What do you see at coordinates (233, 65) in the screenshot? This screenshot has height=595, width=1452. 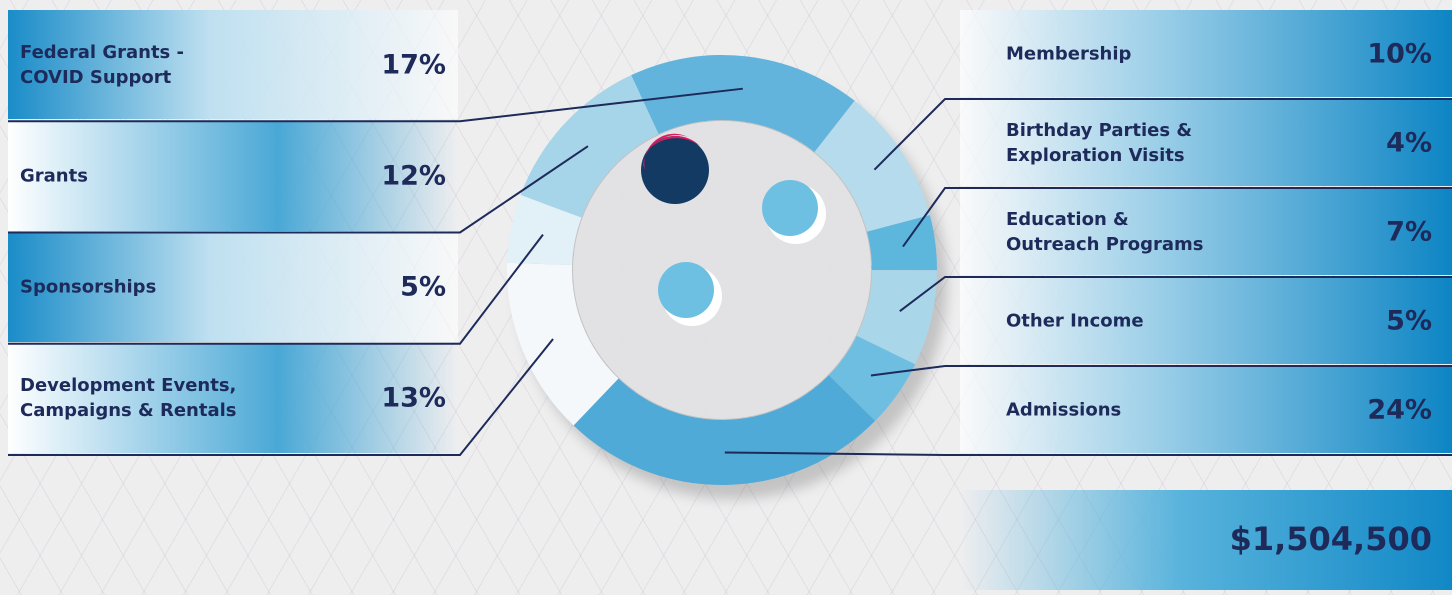 I see `label-row: Federal Grants - COVID Support 17%` at bounding box center [233, 65].